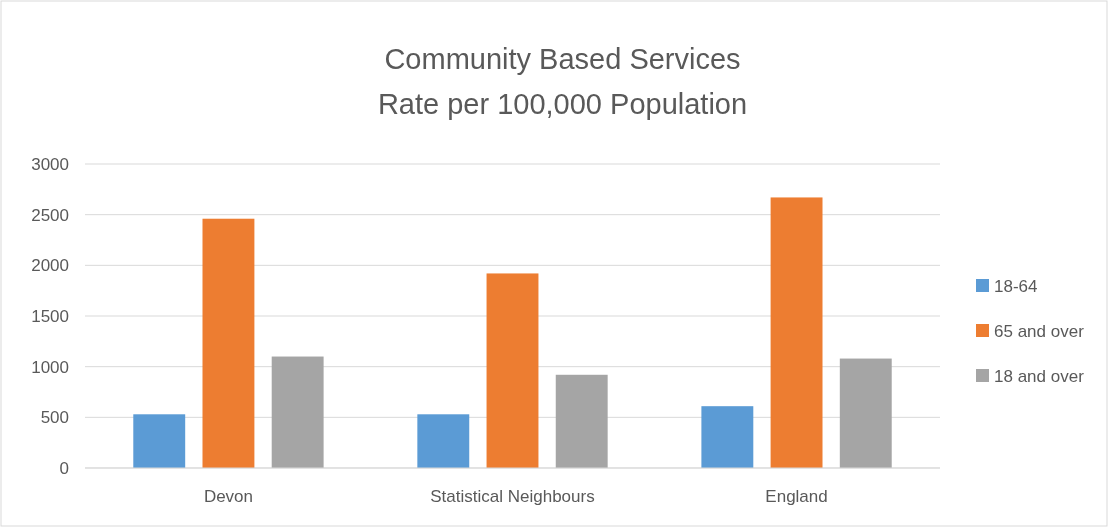  I want to click on x-tick-label: Statistical Neighbours, so click(512, 496).